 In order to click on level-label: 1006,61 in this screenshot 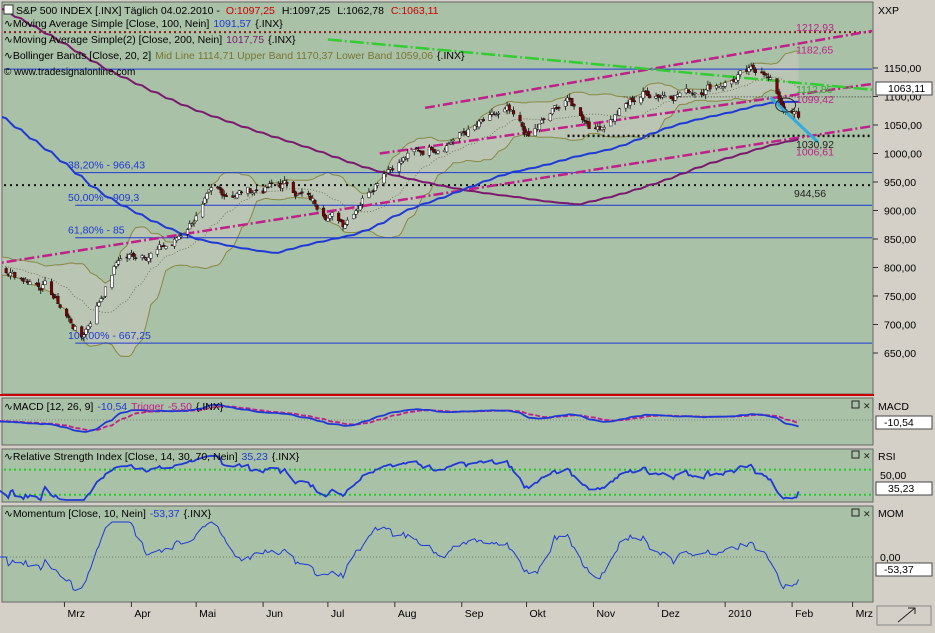, I will do `click(815, 153)`.